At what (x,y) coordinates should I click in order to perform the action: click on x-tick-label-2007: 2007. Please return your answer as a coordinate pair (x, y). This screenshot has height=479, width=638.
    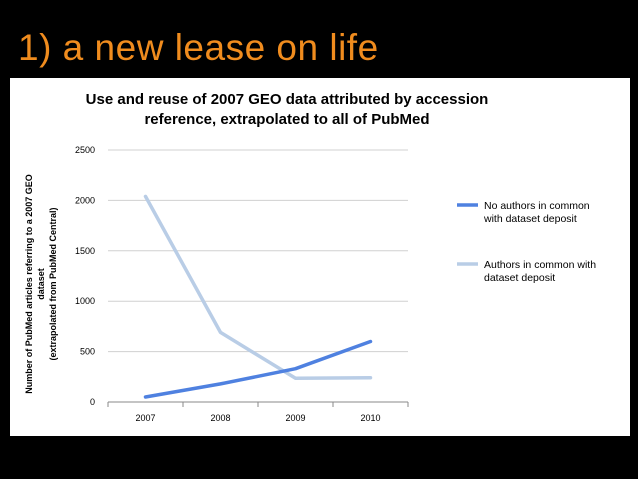
    Looking at the image, I should click on (145, 418).